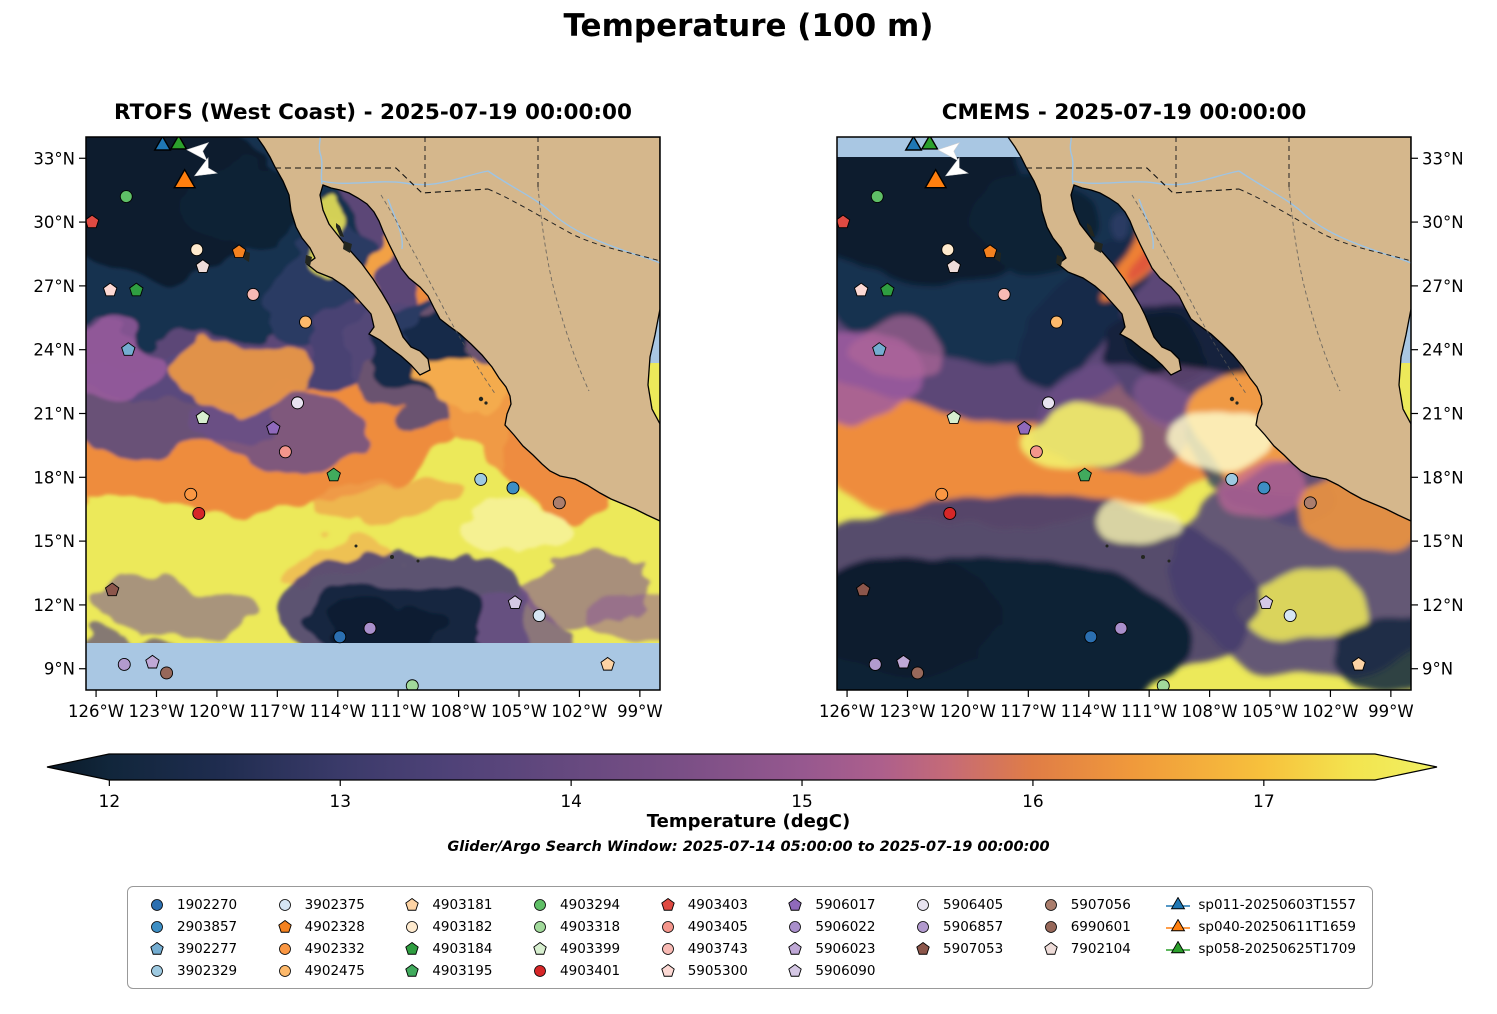 This screenshot has width=1497, height=1014. What do you see at coordinates (1277, 926) in the screenshot?
I see `legend-label: sp040-20250611T1659` at bounding box center [1277, 926].